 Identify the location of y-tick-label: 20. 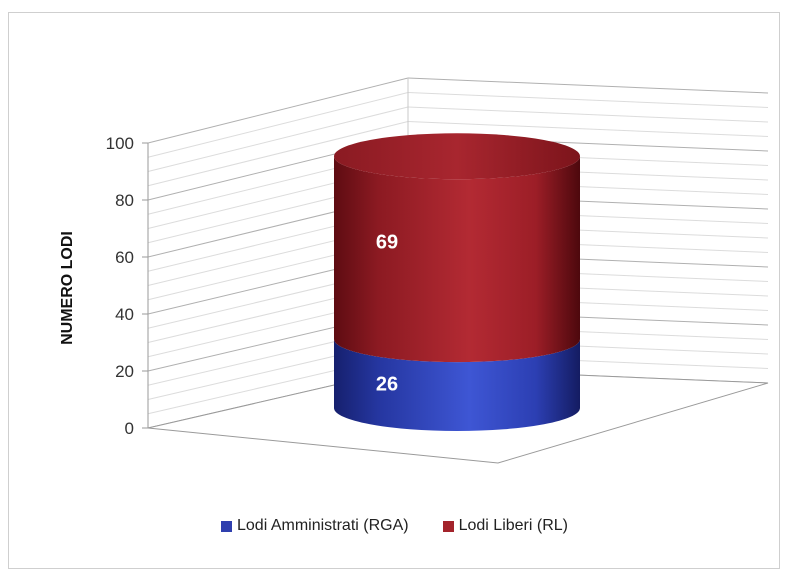
(124, 371).